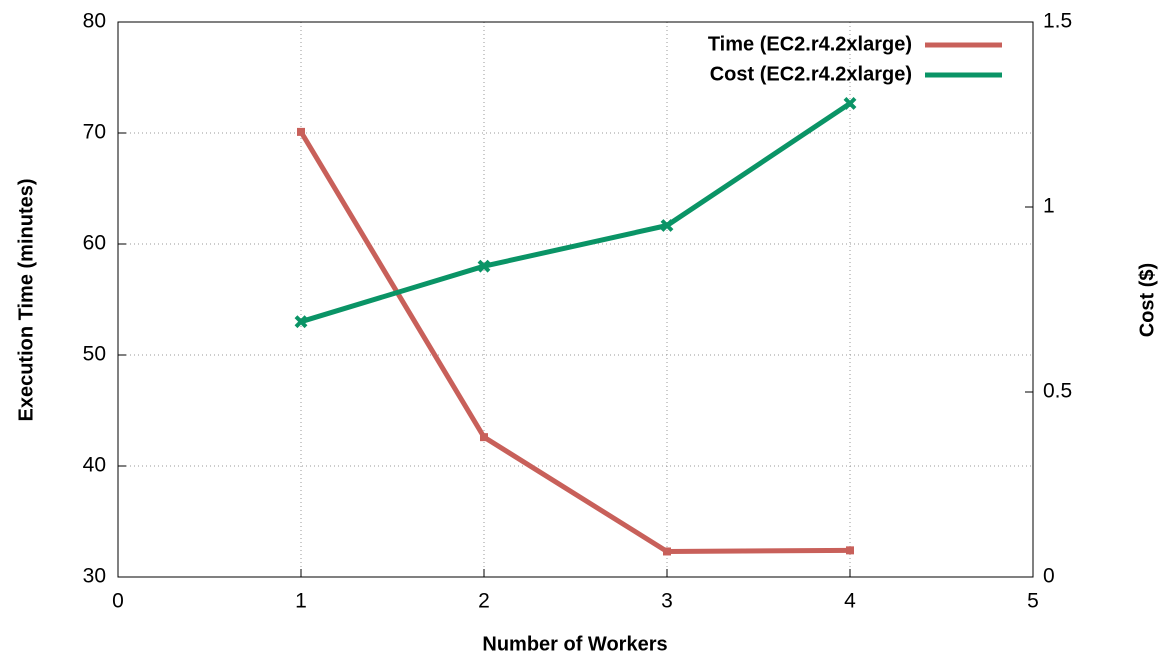 The width and height of the screenshot is (1165, 658). What do you see at coordinates (811, 74) in the screenshot?
I see `legend-label: Cost (EC2.r4.2xlarge)` at bounding box center [811, 74].